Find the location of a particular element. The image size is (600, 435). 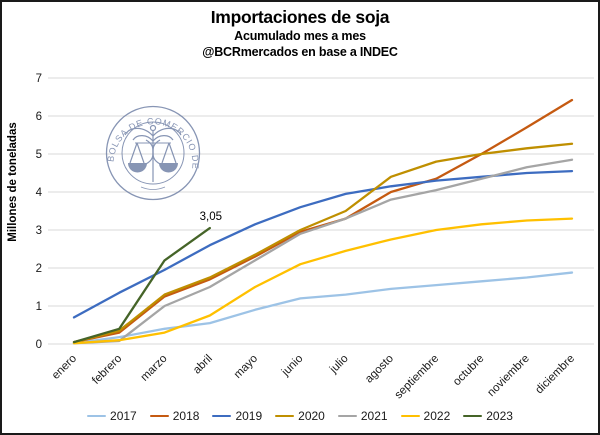

watermark-inner-ring is located at coordinates (153, 153).